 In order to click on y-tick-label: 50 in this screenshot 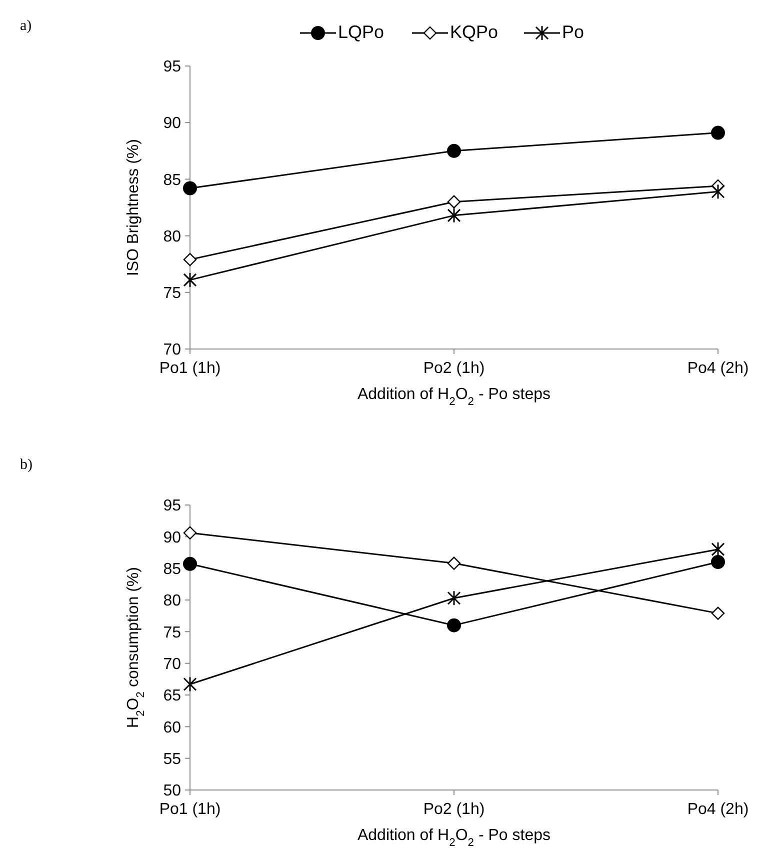, I will do `click(172, 791)`.